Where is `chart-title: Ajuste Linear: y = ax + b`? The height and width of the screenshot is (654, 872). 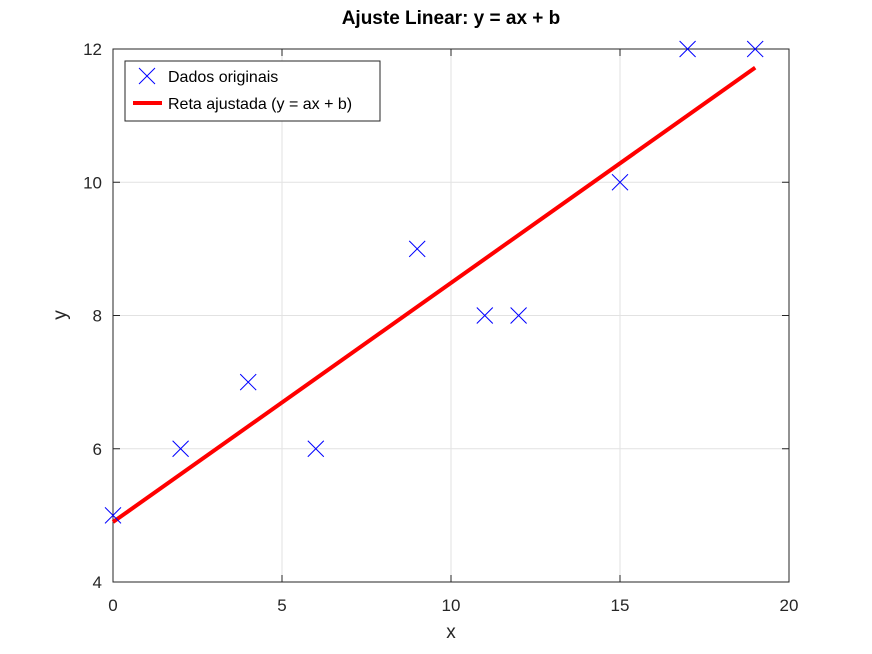
chart-title: Ajuste Linear: y = ax + b is located at coordinates (451, 18).